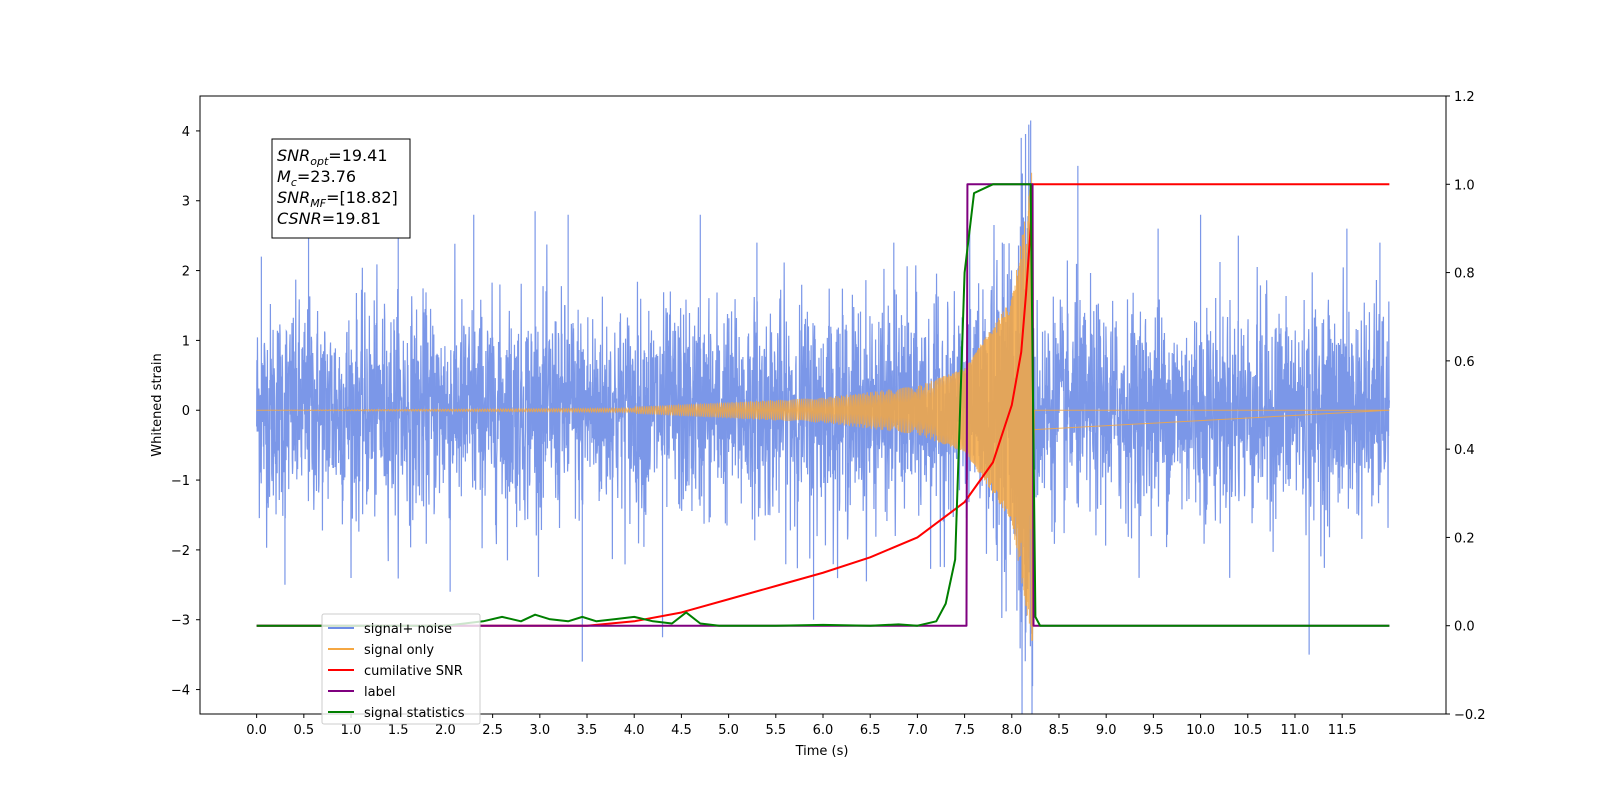  I want to click on x-tick-label: 9.0, so click(1106, 730).